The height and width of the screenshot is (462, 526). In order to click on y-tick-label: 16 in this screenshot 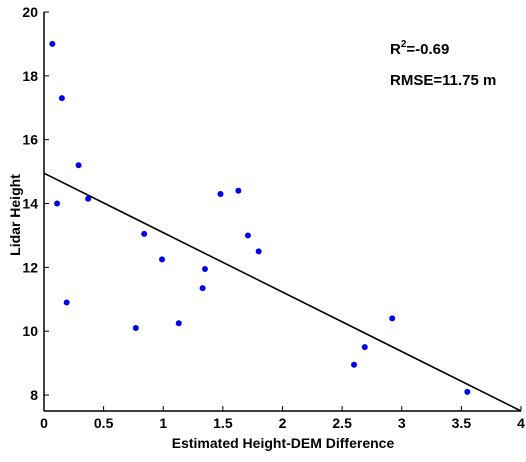, I will do `click(30, 140)`.